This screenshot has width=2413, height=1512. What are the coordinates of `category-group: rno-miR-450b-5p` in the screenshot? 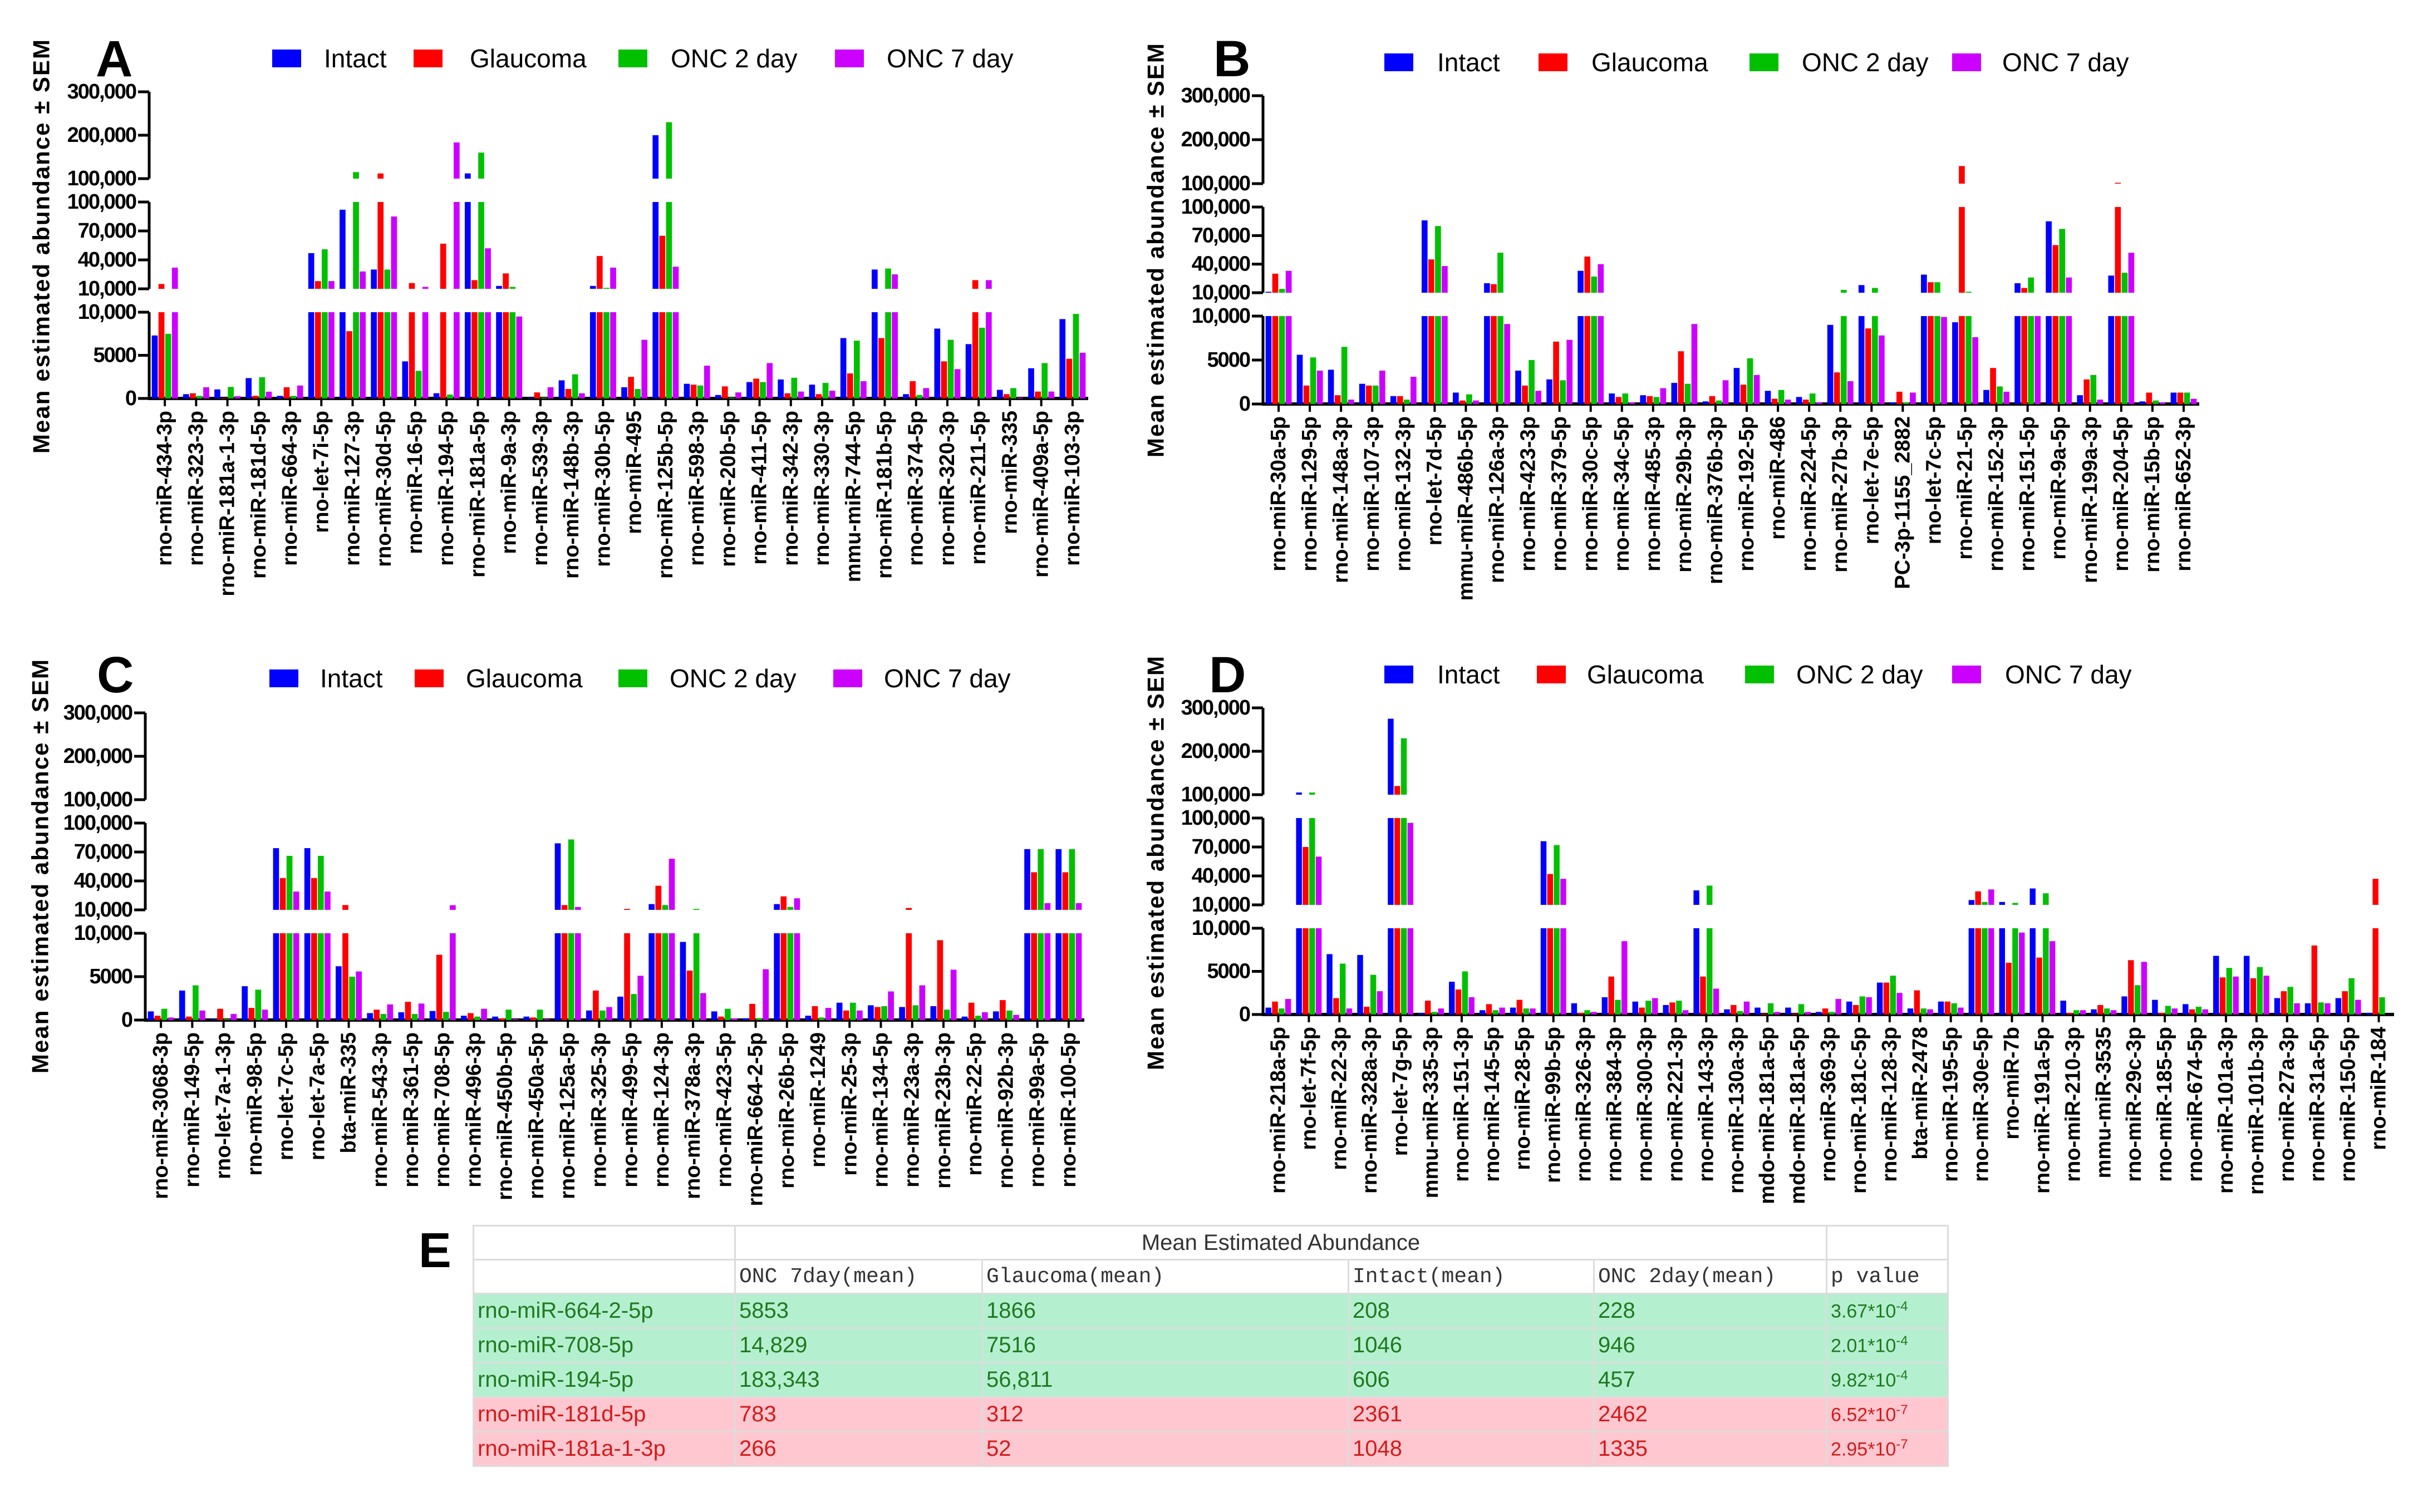 It's located at (506, 1104).